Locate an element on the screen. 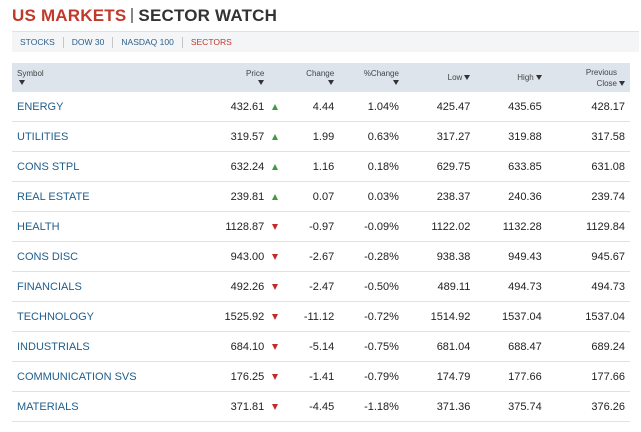  symbol-link: TECHNOLOGY is located at coordinates (105, 316).